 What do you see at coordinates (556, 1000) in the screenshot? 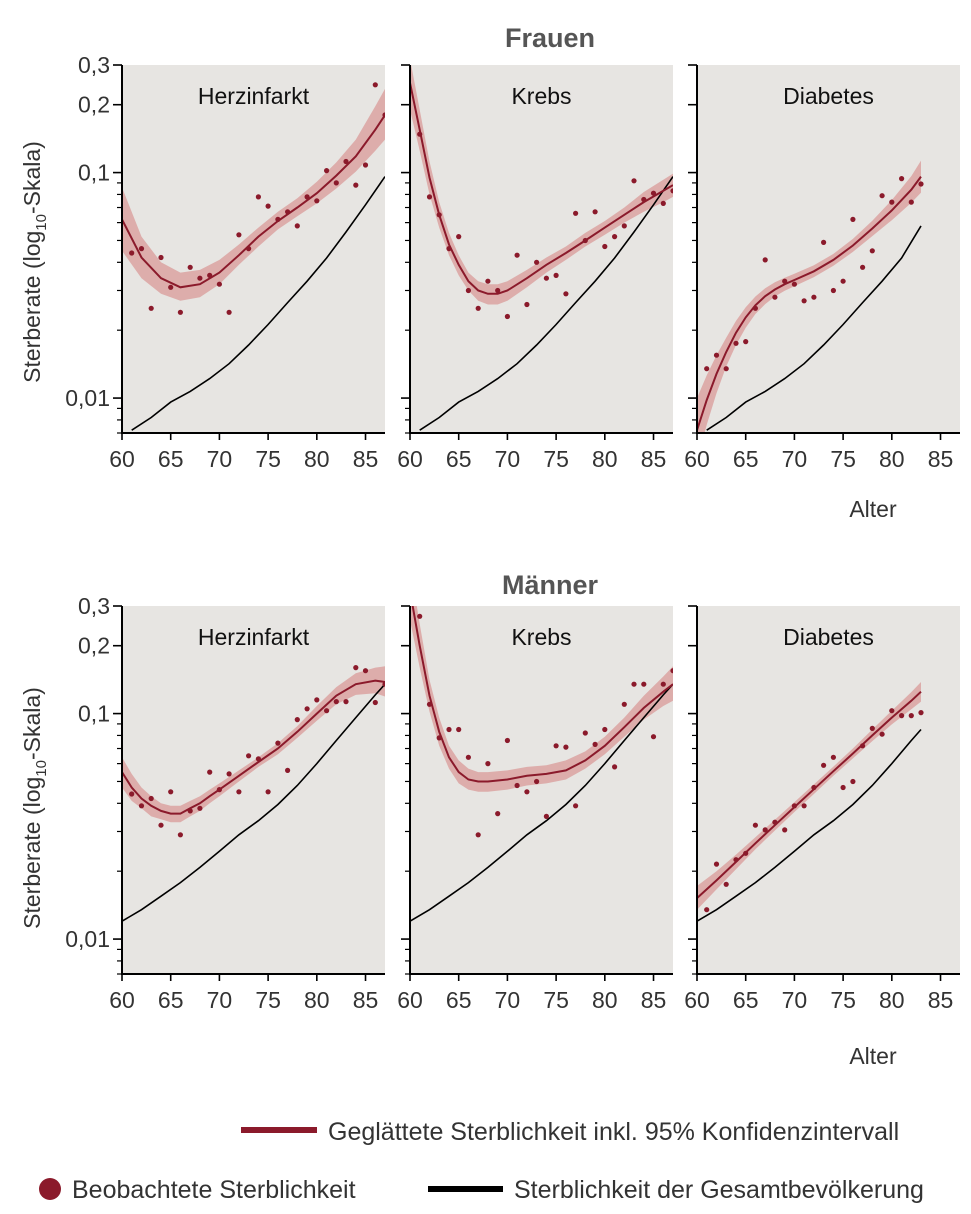
I see `x-tick-label: 75` at bounding box center [556, 1000].